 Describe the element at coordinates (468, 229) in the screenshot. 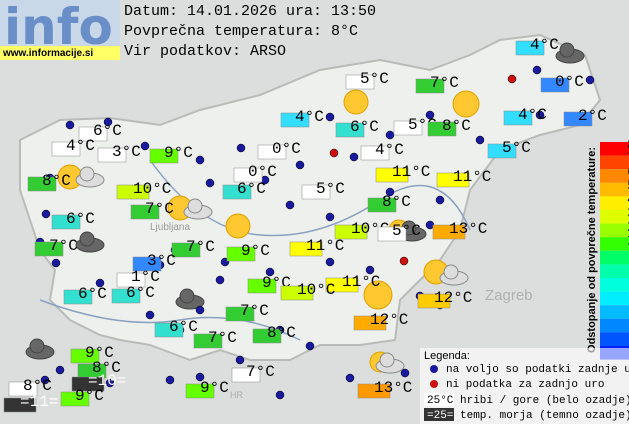

I see `station-label: 13°C` at that location.